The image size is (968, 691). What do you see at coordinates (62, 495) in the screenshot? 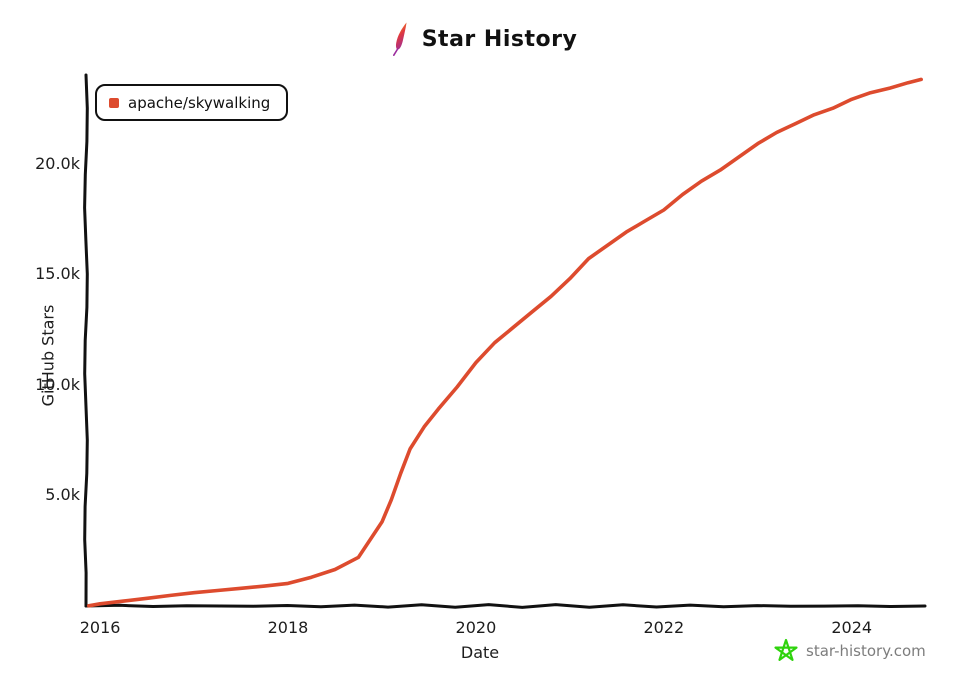
I see `y-tick-label: 5.0k` at bounding box center [62, 495].